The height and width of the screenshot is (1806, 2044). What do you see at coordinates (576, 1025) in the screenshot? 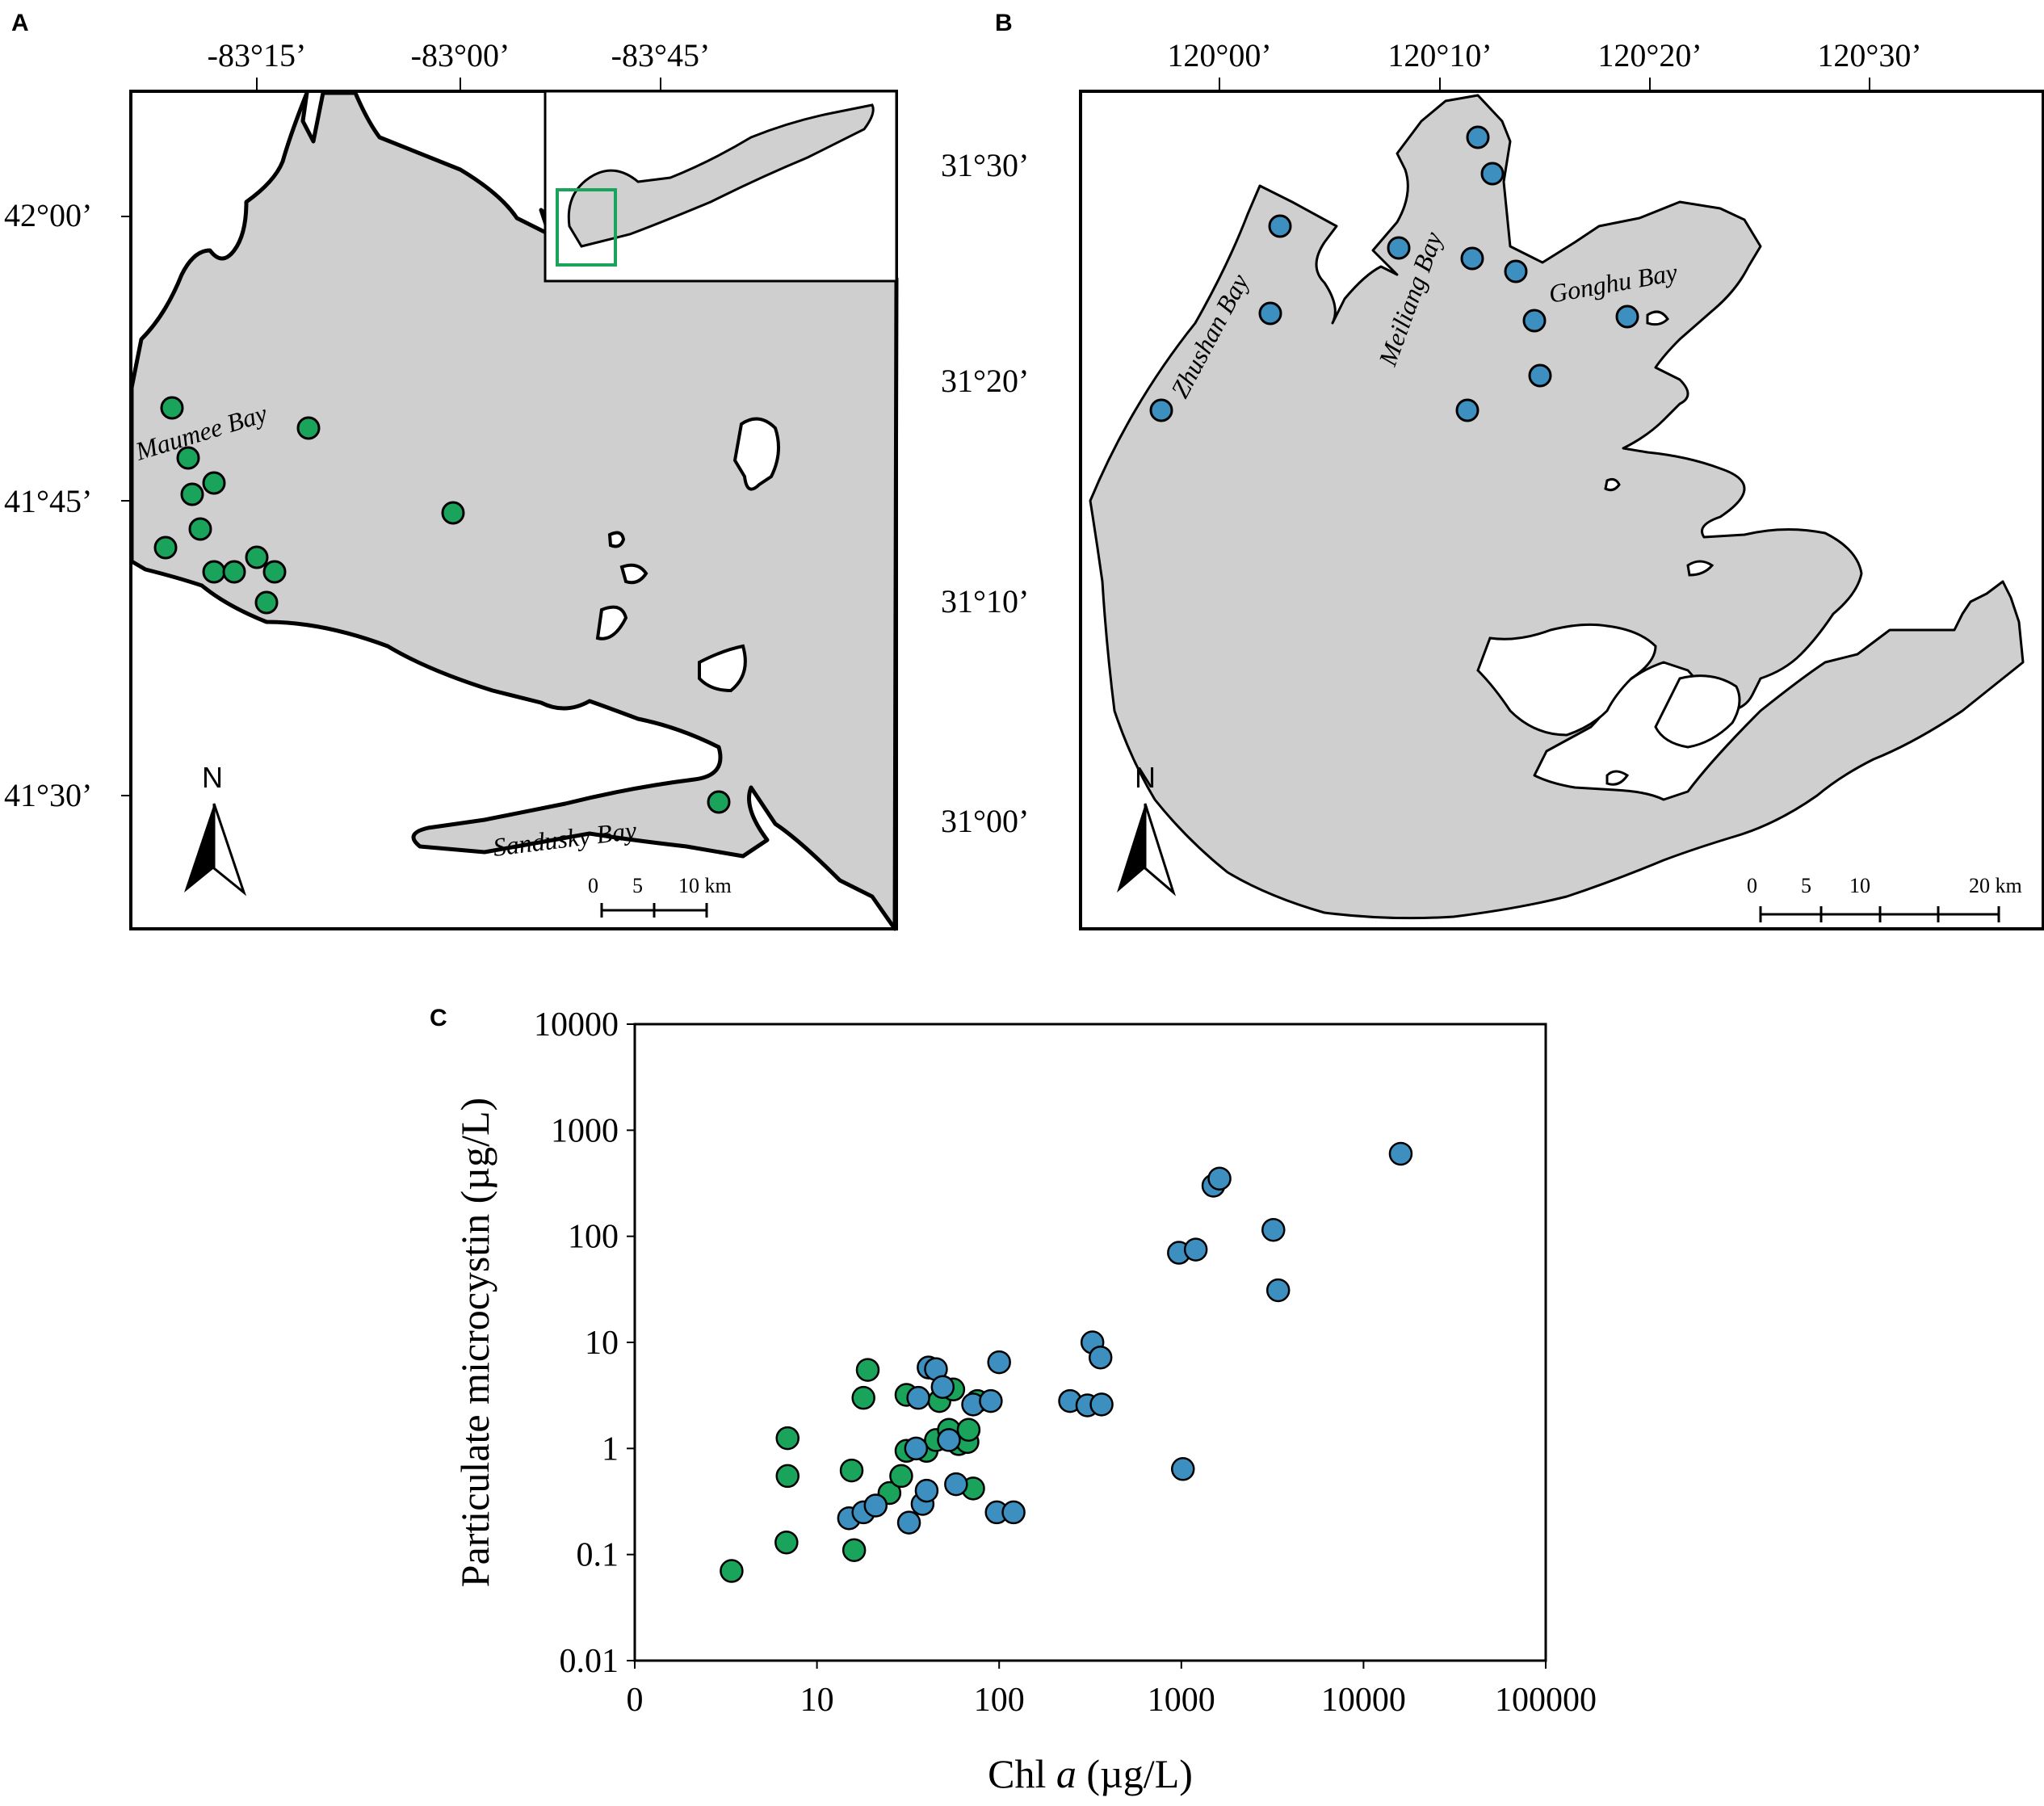
I see `y-tick-label: 10000` at bounding box center [576, 1025].